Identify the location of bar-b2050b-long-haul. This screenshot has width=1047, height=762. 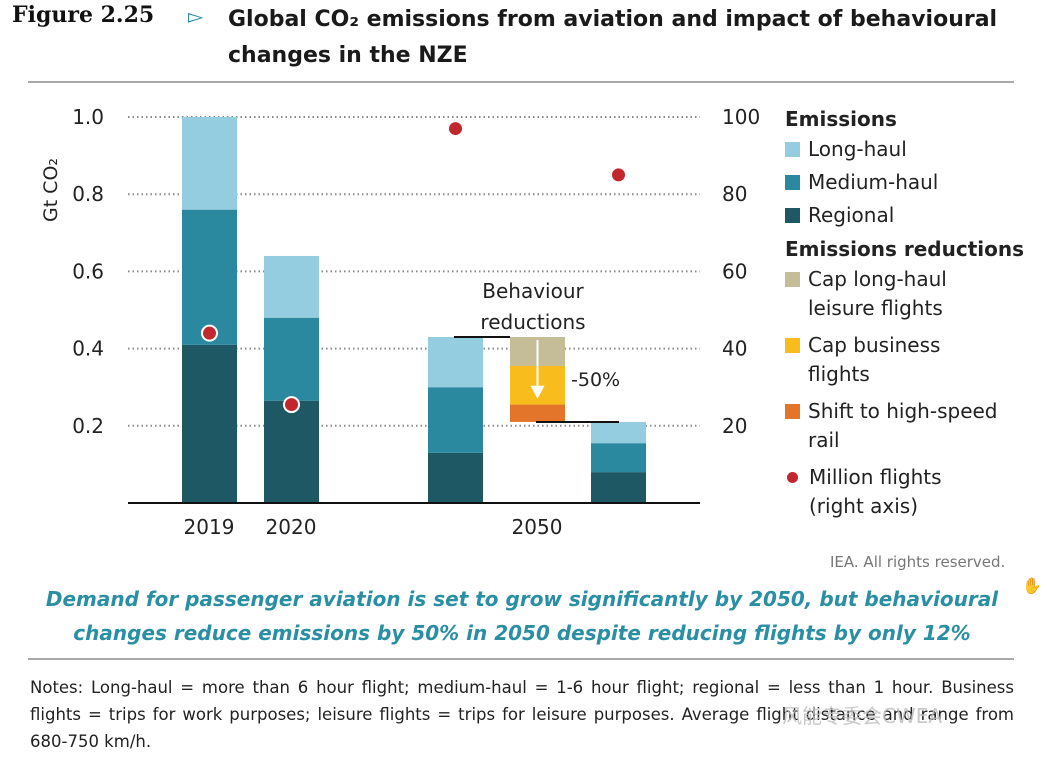
(618, 432).